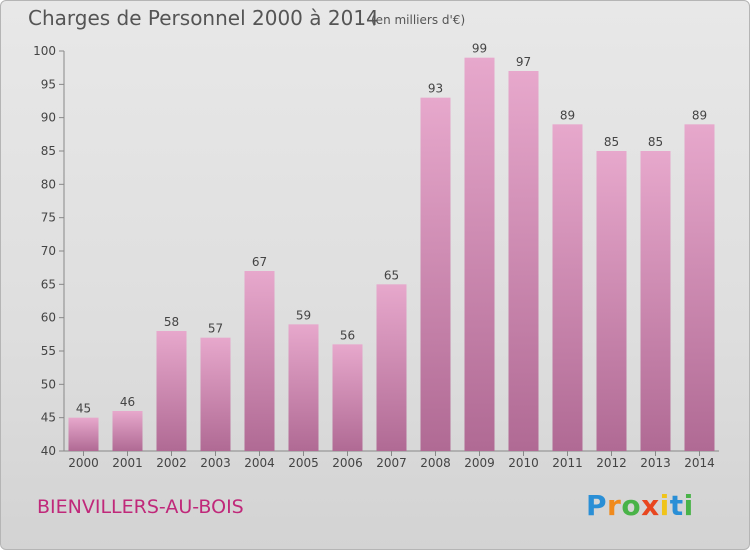 Image resolution: width=750 pixels, height=550 pixels. Describe the element at coordinates (523, 62) in the screenshot. I see `bar-value-label: 97` at that location.